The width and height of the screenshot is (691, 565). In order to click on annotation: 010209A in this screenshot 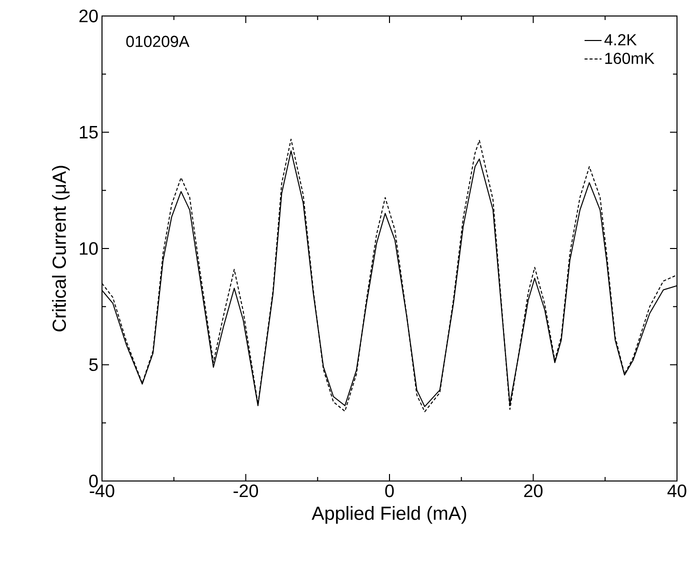, I will do `click(158, 42)`.